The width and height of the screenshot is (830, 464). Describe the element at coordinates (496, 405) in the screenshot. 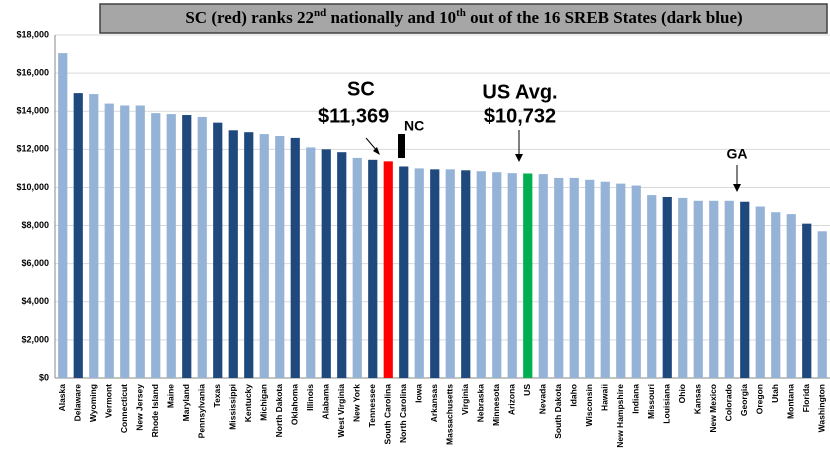

I see `x-tick-label: Minnesota` at that location.